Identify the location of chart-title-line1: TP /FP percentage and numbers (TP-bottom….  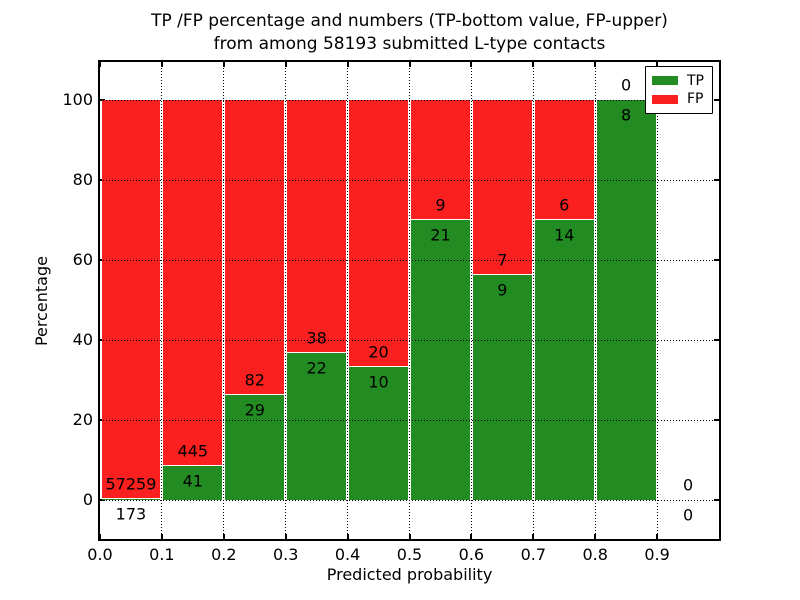
(409, 21).